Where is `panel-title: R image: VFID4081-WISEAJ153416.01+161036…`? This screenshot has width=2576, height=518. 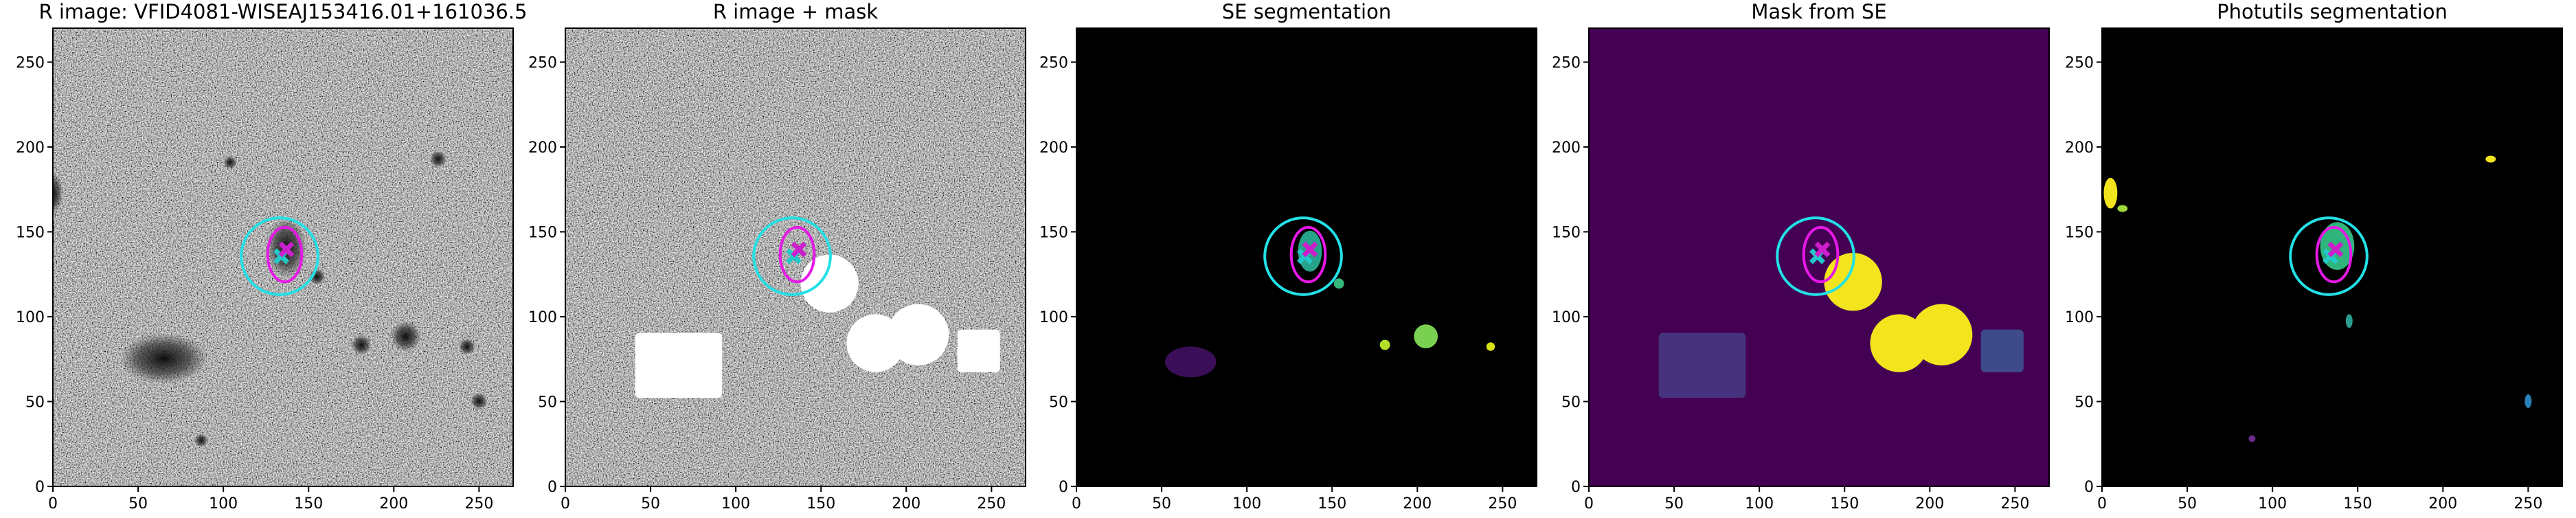
panel-title: R image: VFID4081-WISEAJ153416.01+161036… is located at coordinates (282, 11).